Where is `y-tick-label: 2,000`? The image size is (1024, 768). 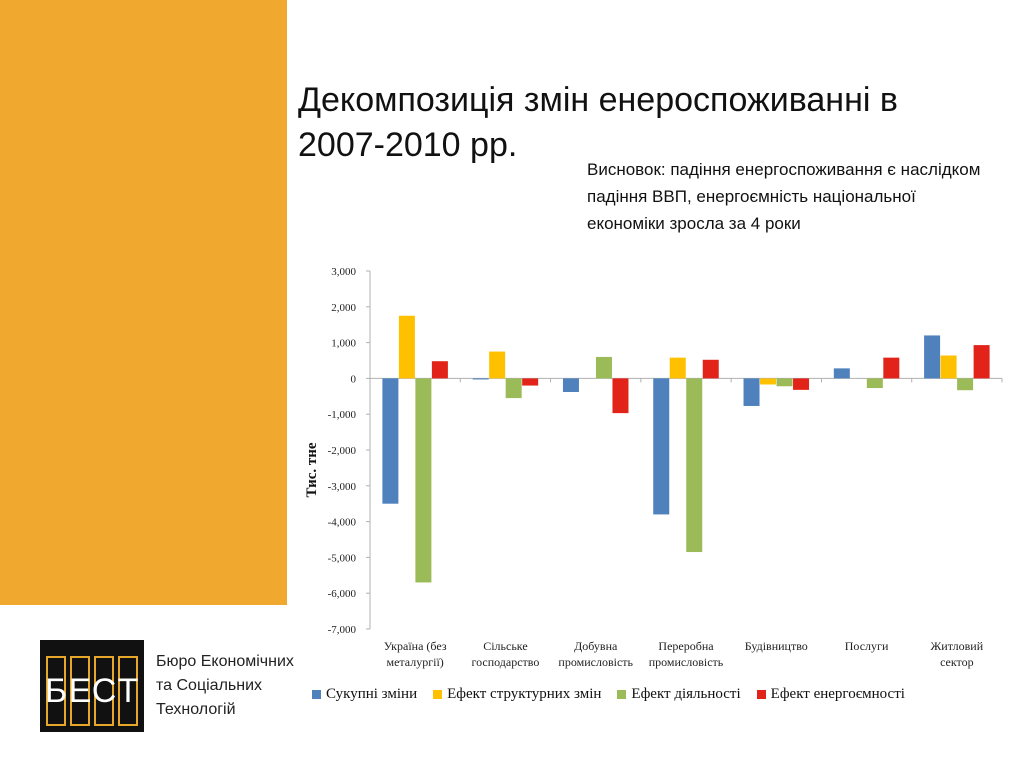 y-tick-label: 2,000 is located at coordinates (343, 308).